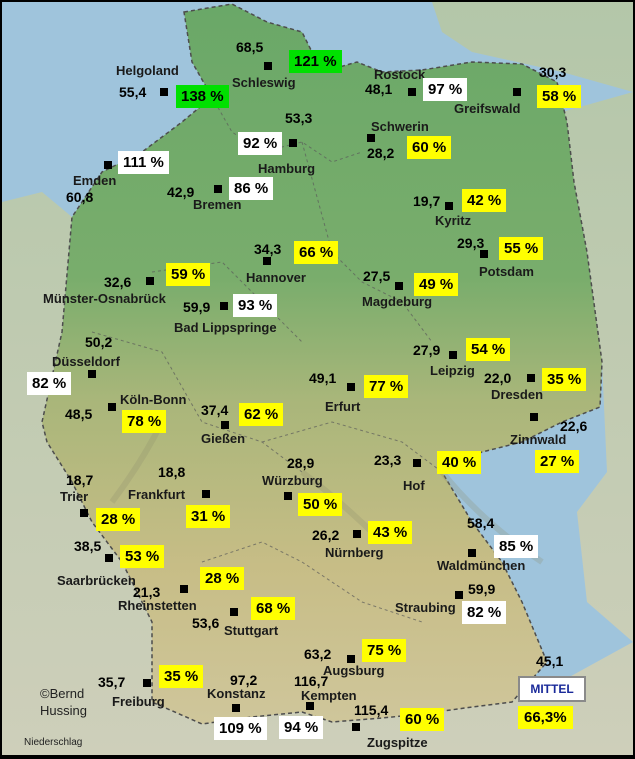 This screenshot has height=759, width=635. I want to click on station-name: Würzburg, so click(292, 480).